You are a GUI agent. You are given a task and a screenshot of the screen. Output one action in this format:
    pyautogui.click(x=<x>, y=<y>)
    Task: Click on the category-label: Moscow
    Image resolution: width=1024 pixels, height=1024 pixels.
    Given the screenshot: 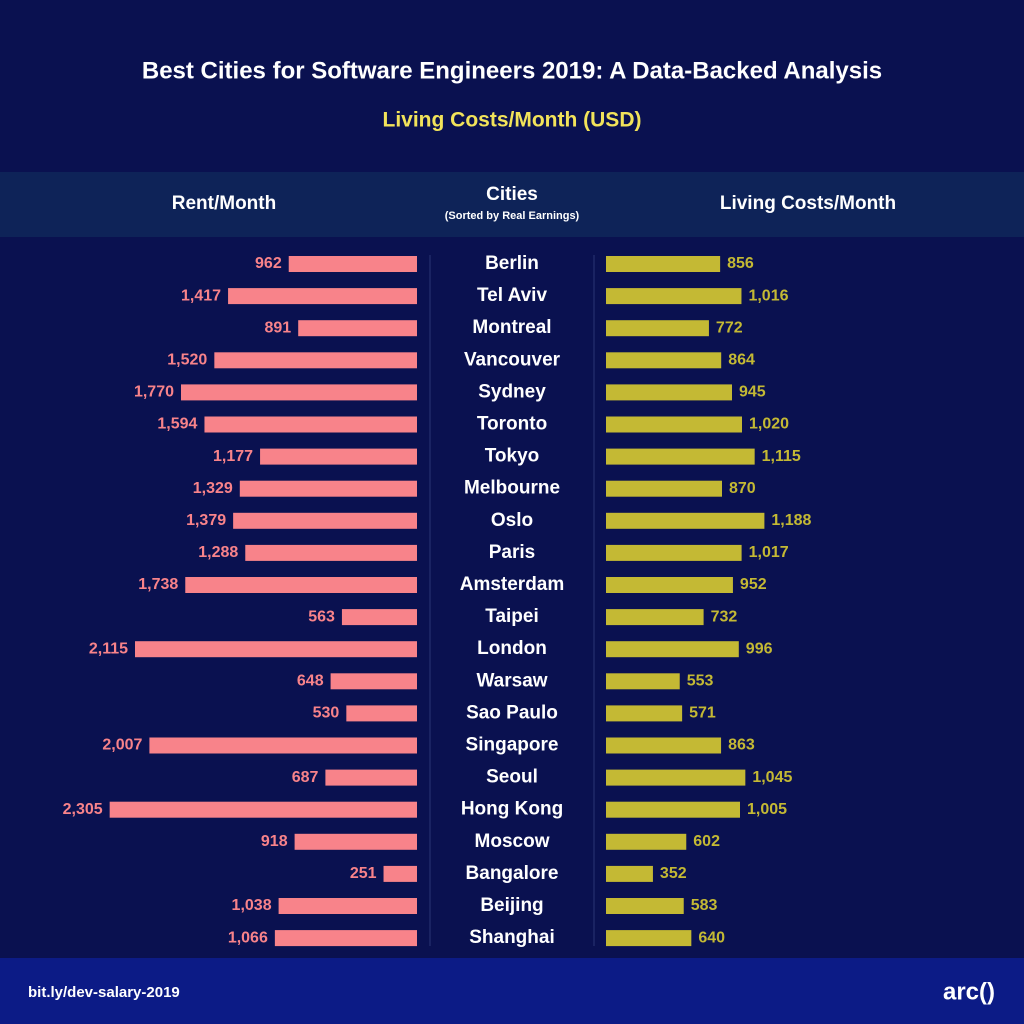 What is the action you would take?
    pyautogui.click(x=512, y=841)
    